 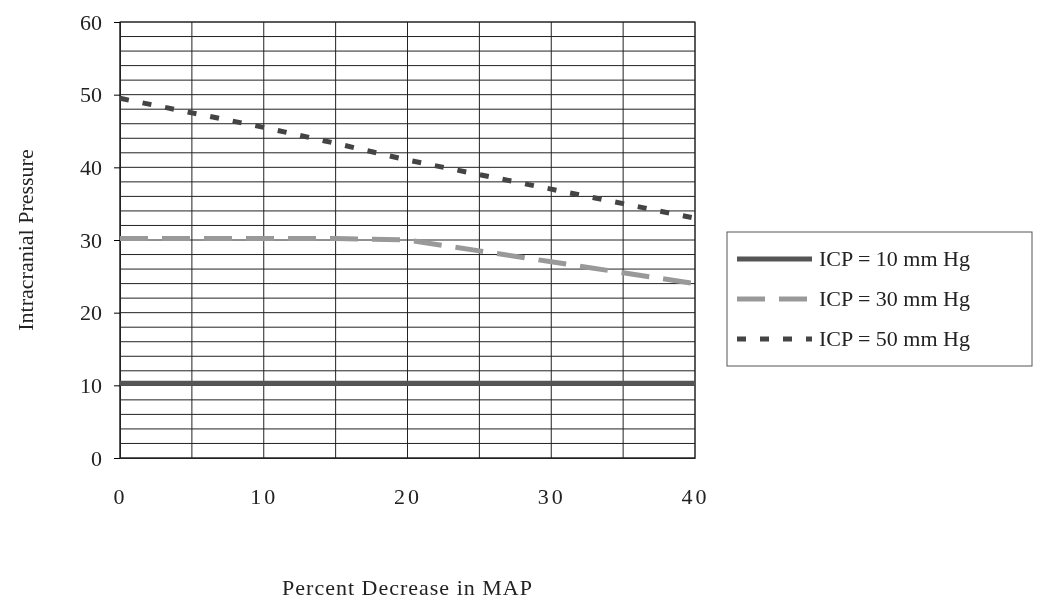 I want to click on x-axis-title: Percent Decrease in MAP, so click(x=407, y=587).